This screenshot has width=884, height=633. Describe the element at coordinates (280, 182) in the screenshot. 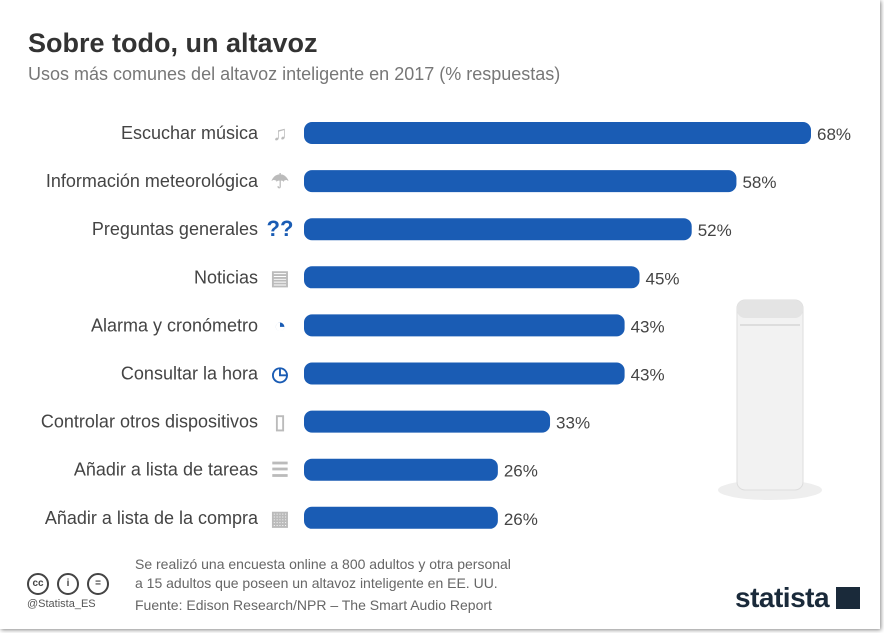

I see `weather-icon: ☂` at that location.